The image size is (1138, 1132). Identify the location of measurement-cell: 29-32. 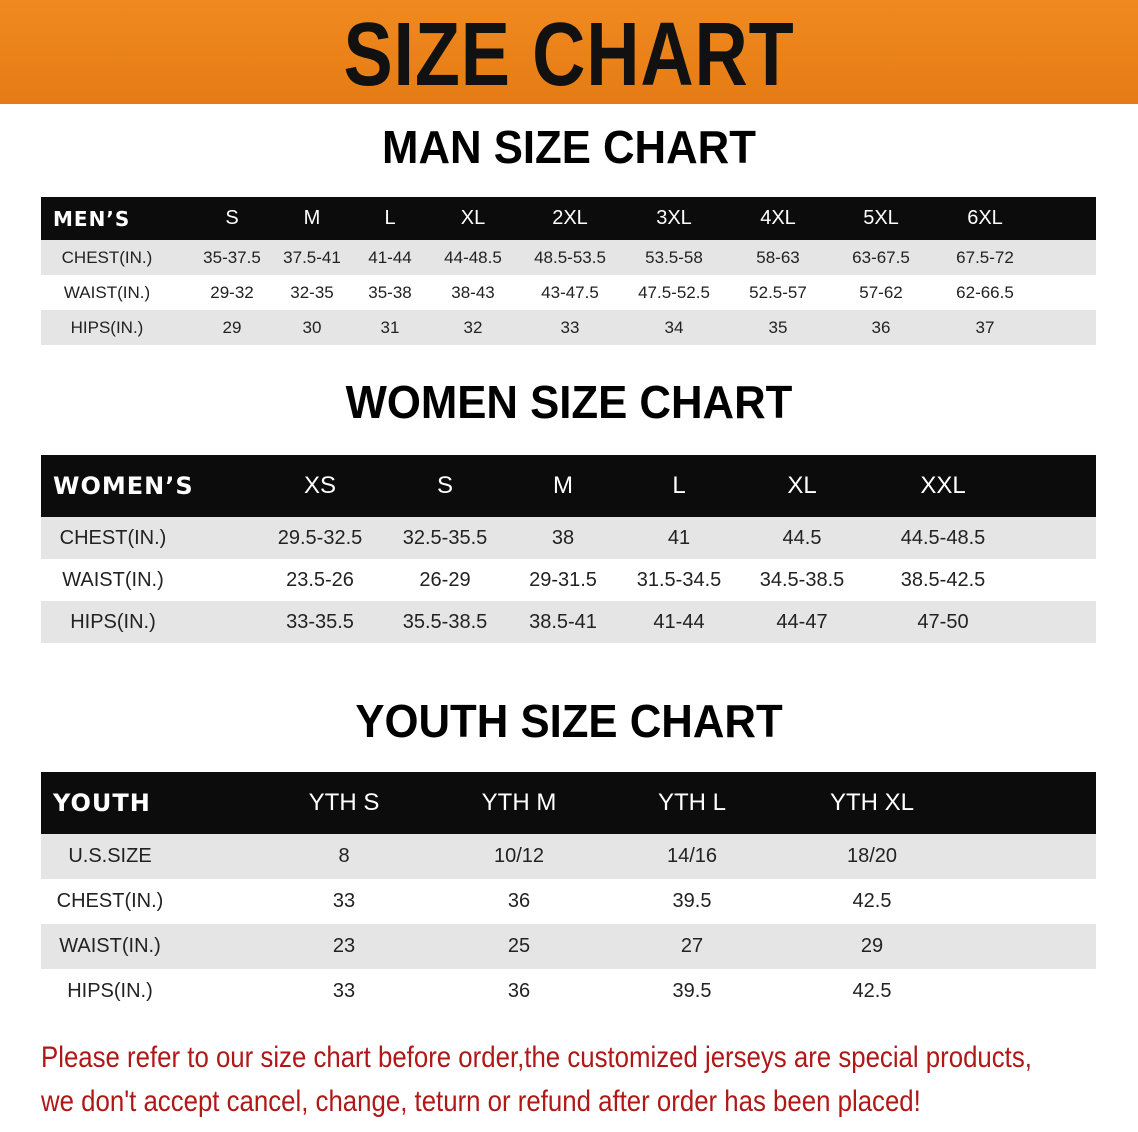
(232, 292).